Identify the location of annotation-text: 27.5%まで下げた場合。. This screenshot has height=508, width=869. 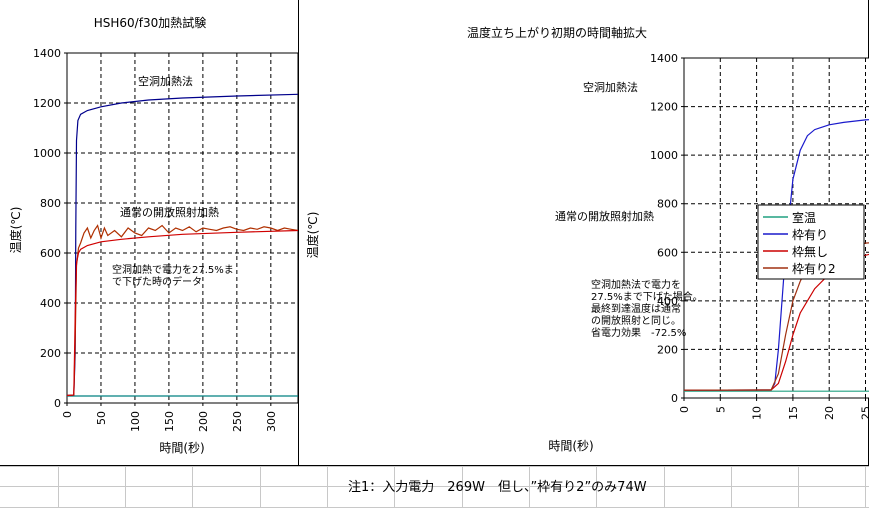
(647, 296).